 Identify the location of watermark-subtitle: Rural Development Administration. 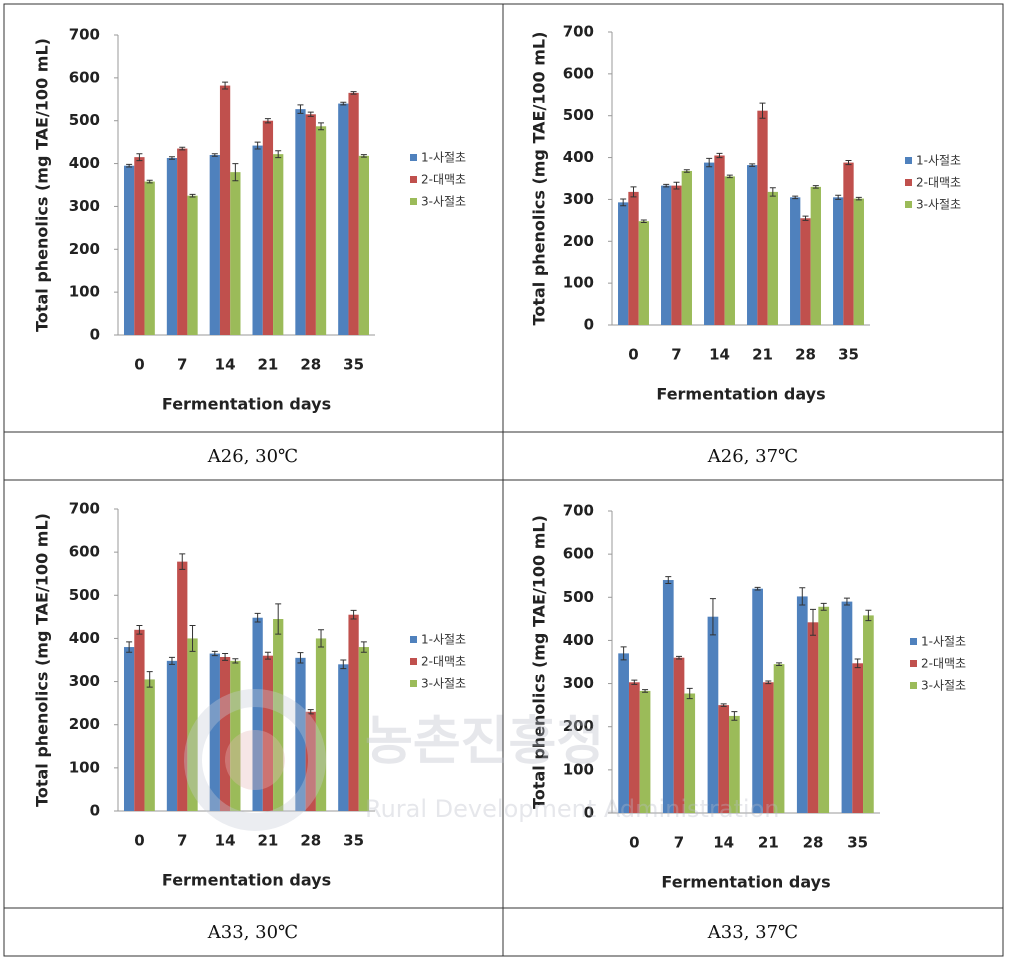
(572, 809).